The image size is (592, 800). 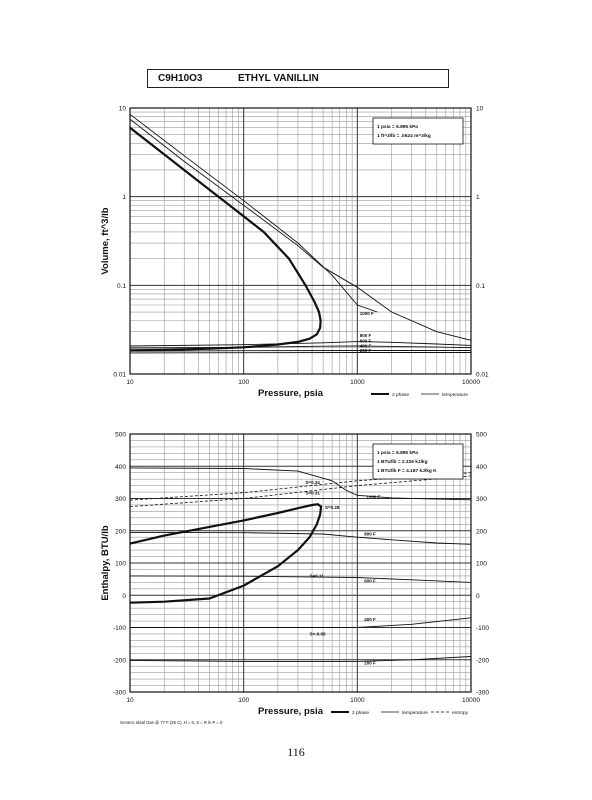 I want to click on enthalpy-y-tick-label-right: 200, so click(x=481, y=531).